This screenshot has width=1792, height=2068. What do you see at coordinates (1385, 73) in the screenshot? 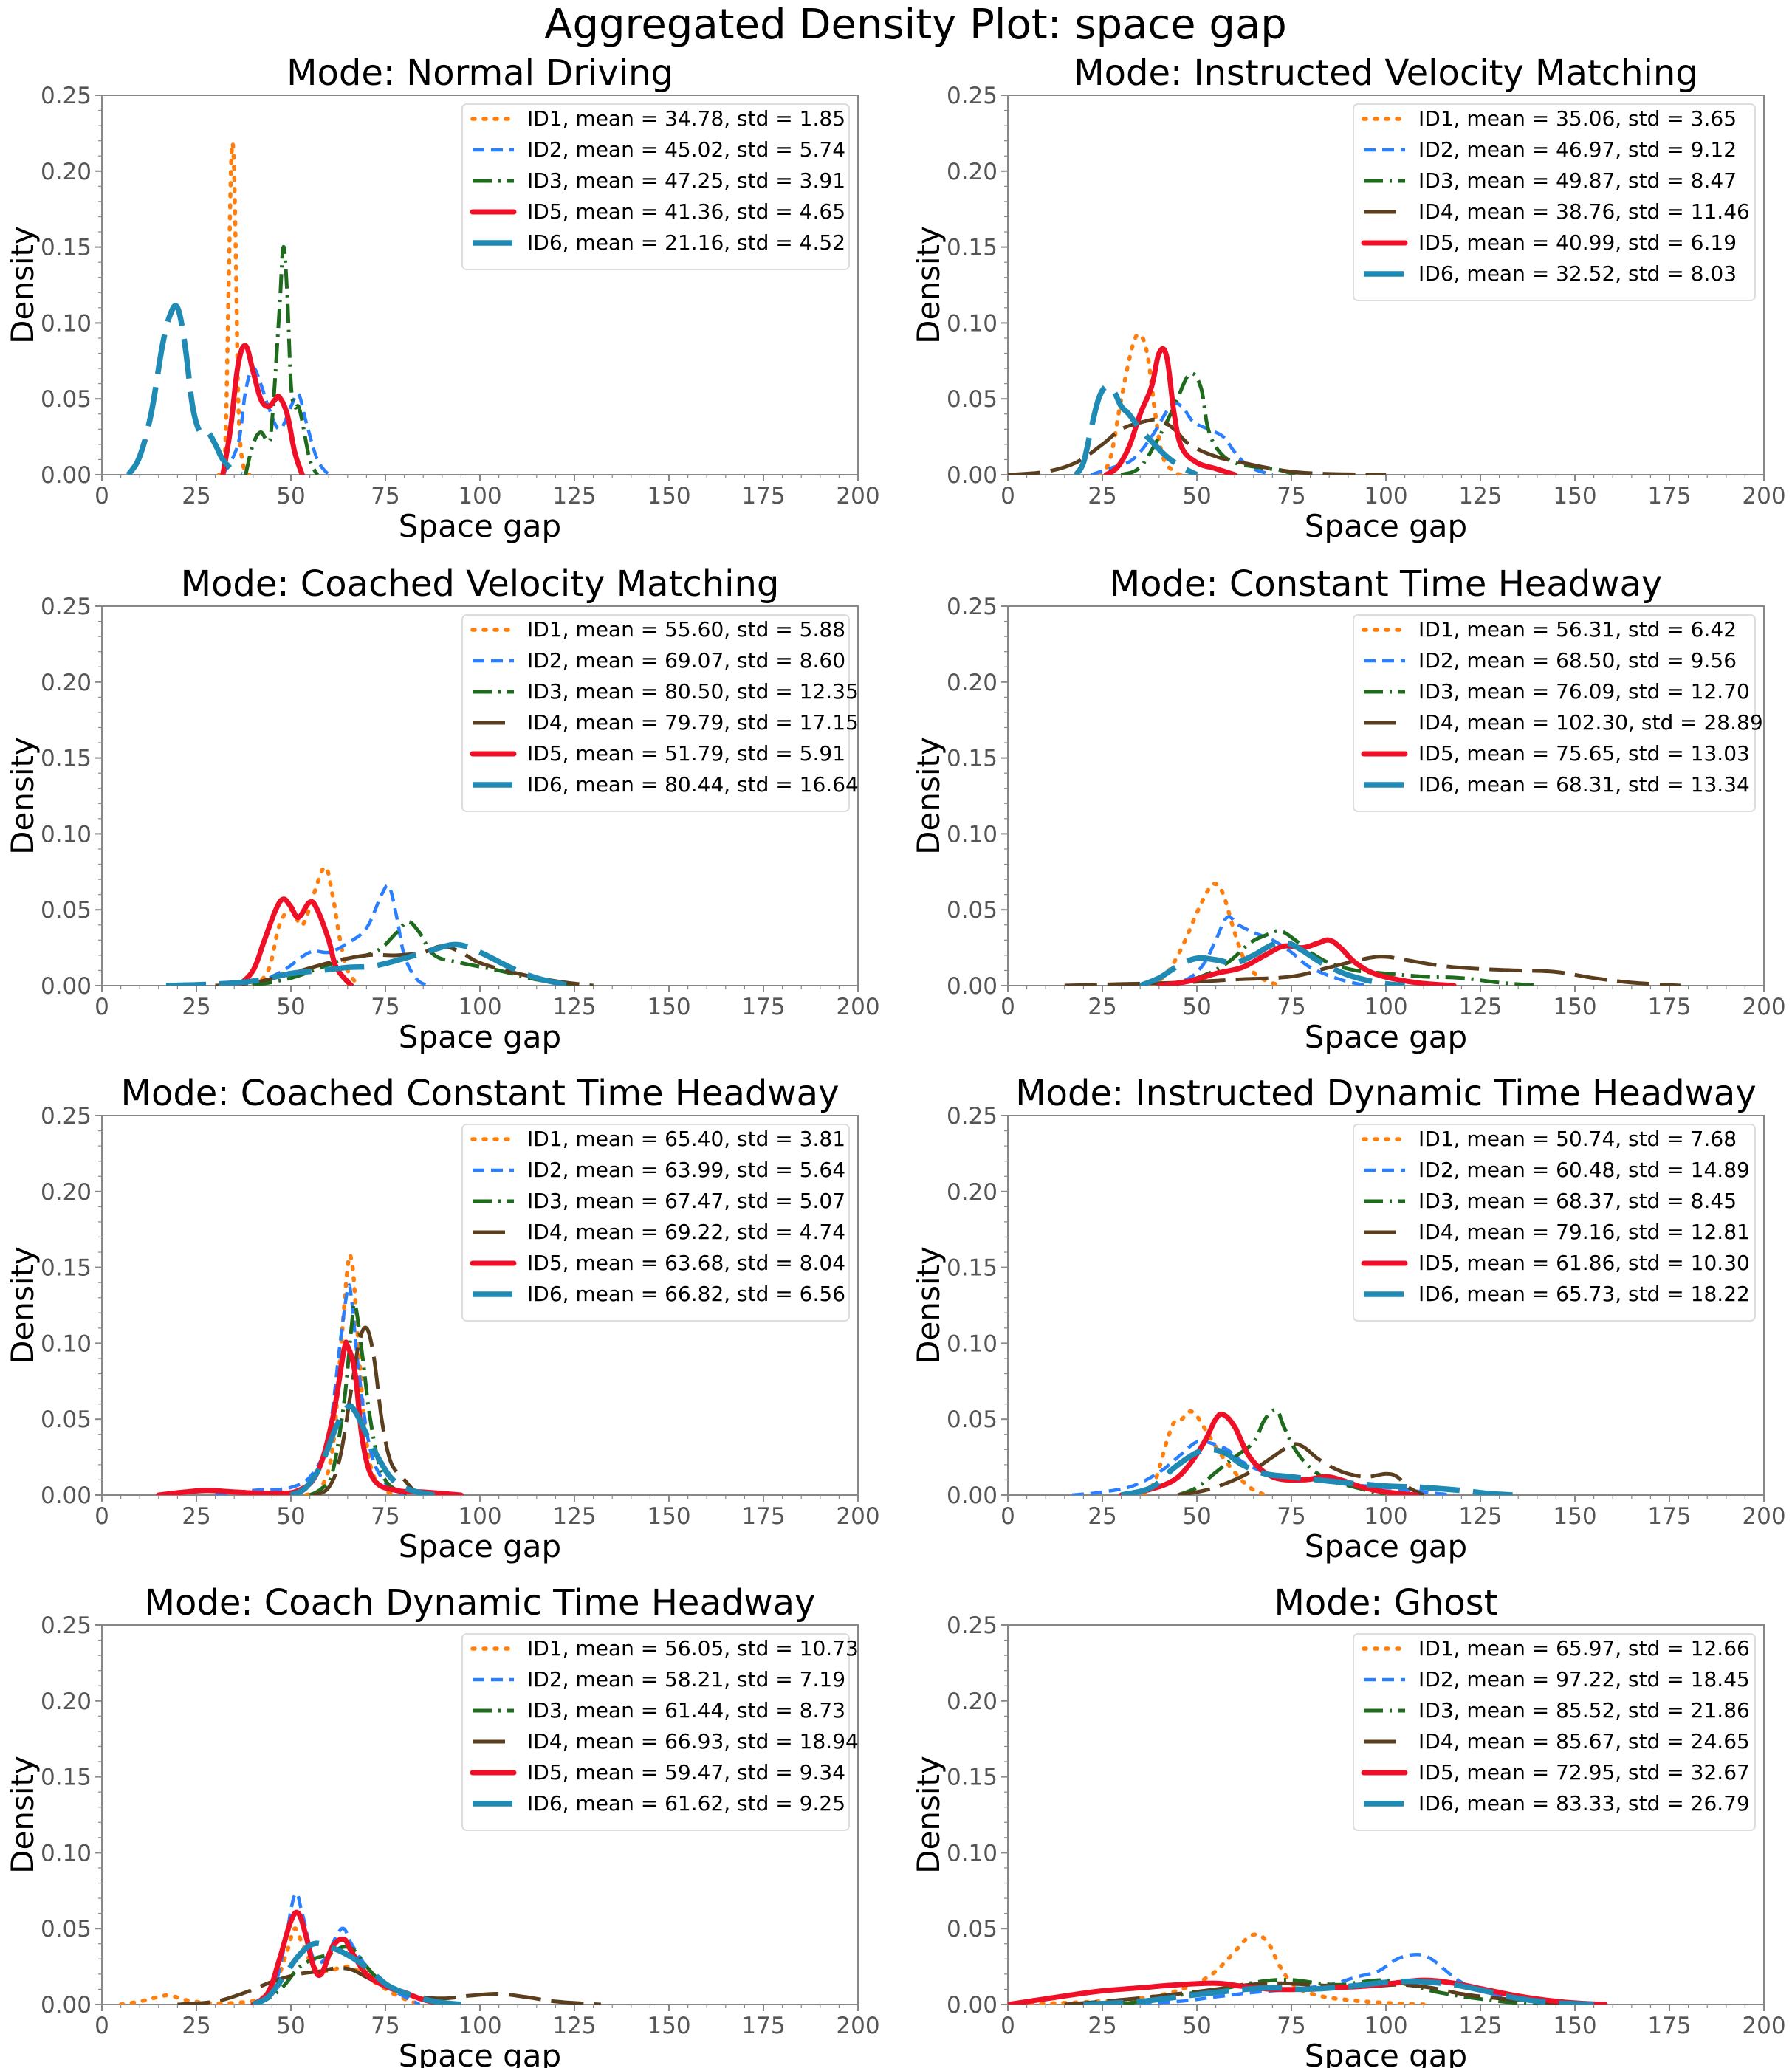
I see `subplot-title: Mode: Instructed Velocity Matching` at bounding box center [1385, 73].